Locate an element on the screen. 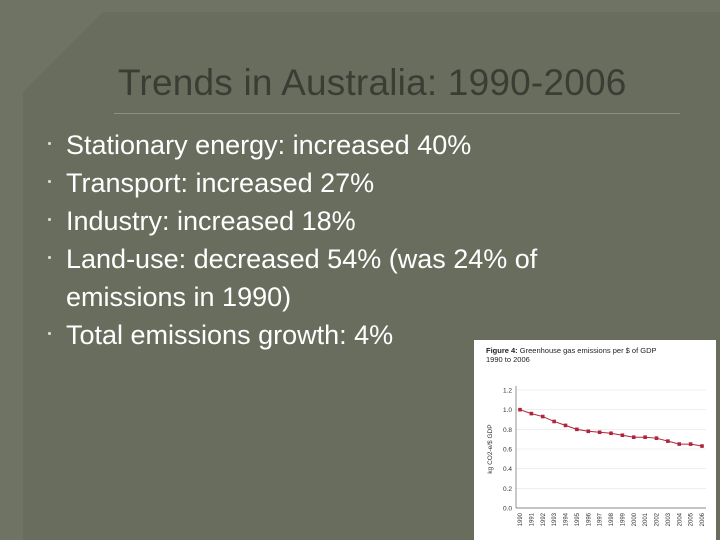 The image size is (720, 540). x-tick-label: 1991 is located at coordinates (532, 519).